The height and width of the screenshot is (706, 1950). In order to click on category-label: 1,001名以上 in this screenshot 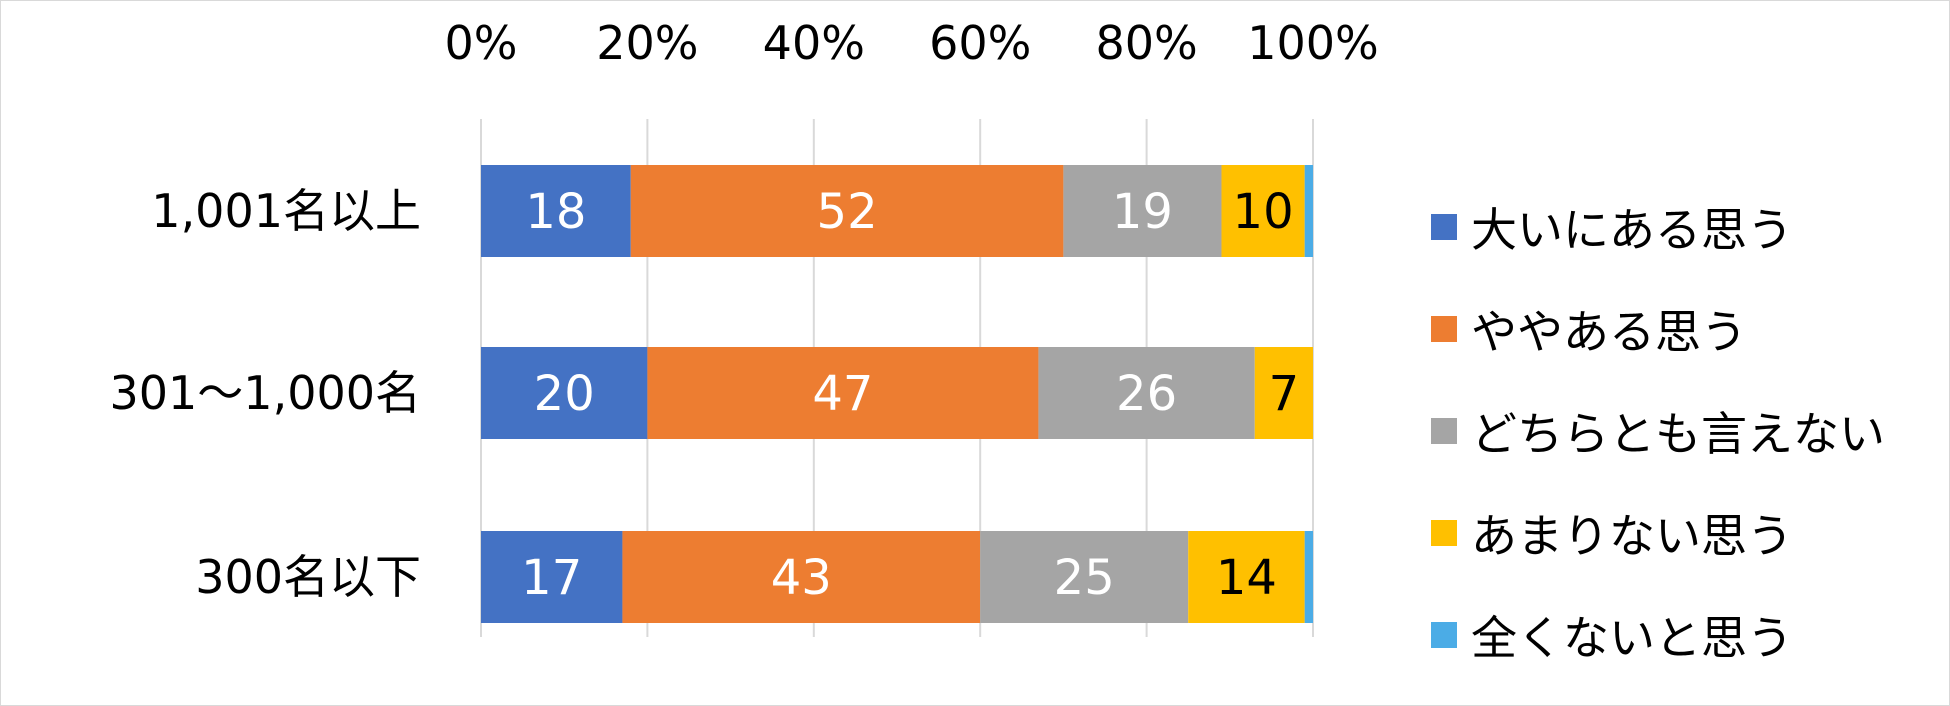, I will do `click(286, 211)`.